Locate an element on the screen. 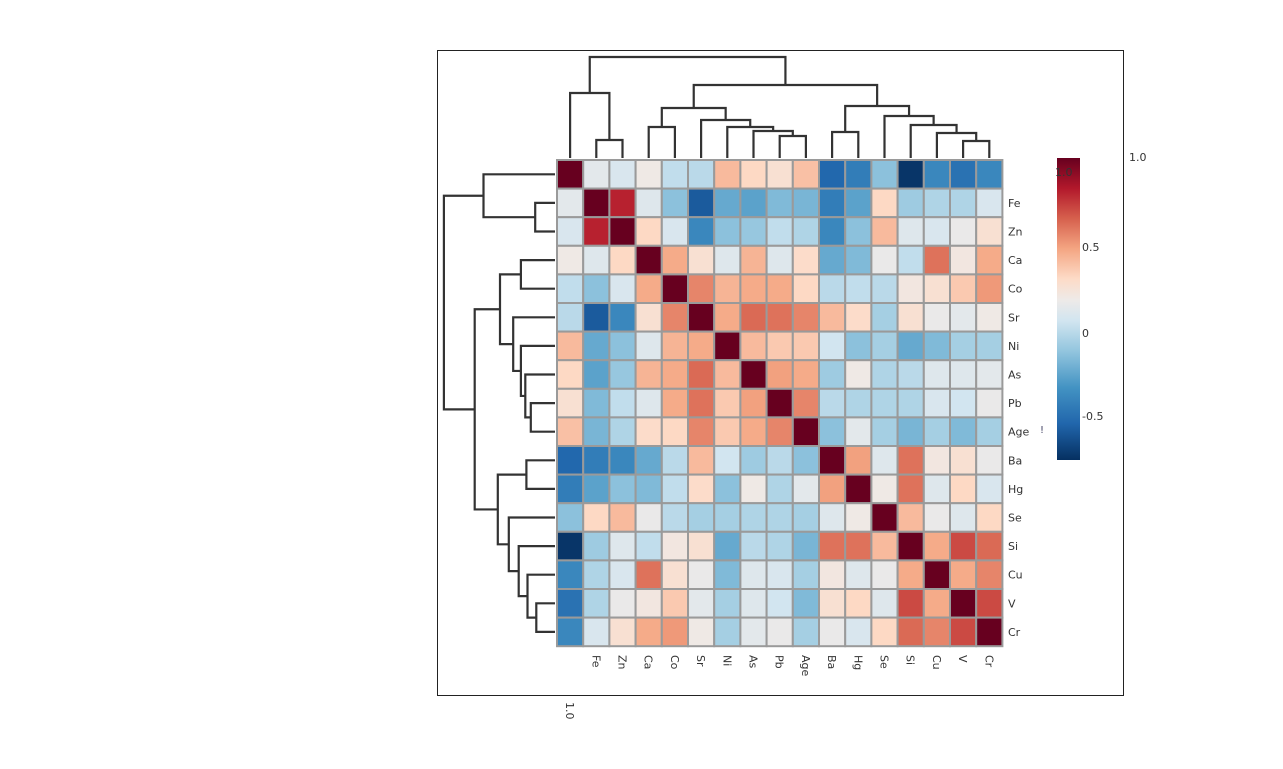 This screenshot has height=769, width=1283. column-label: Ba is located at coordinates (831, 662).